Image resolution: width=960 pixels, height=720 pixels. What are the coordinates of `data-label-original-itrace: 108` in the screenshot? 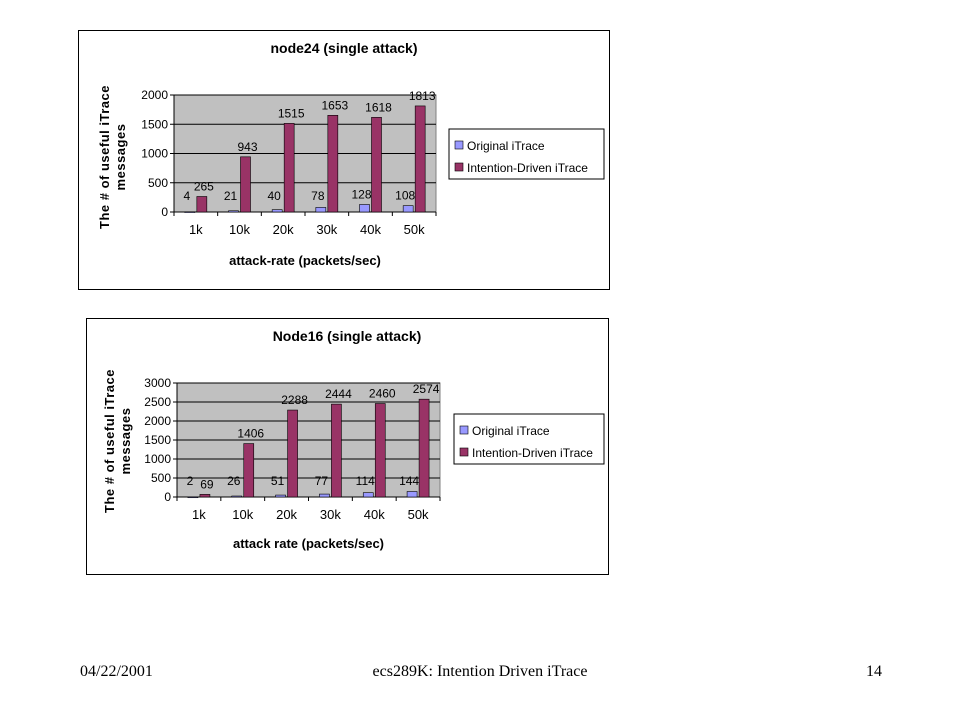 It's located at (405, 196).